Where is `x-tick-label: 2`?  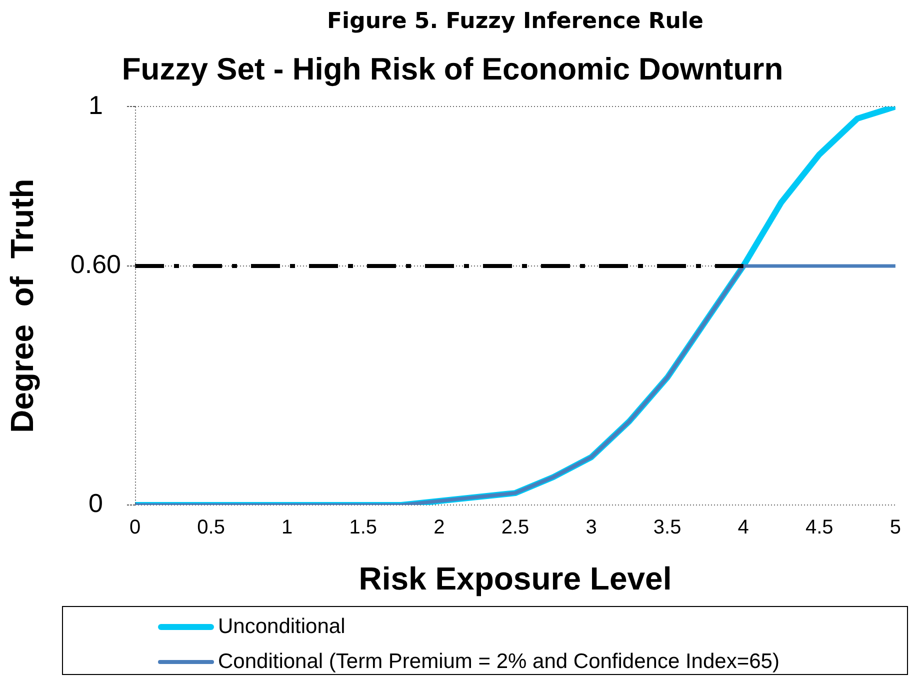 x-tick-label: 2 is located at coordinates (439, 527).